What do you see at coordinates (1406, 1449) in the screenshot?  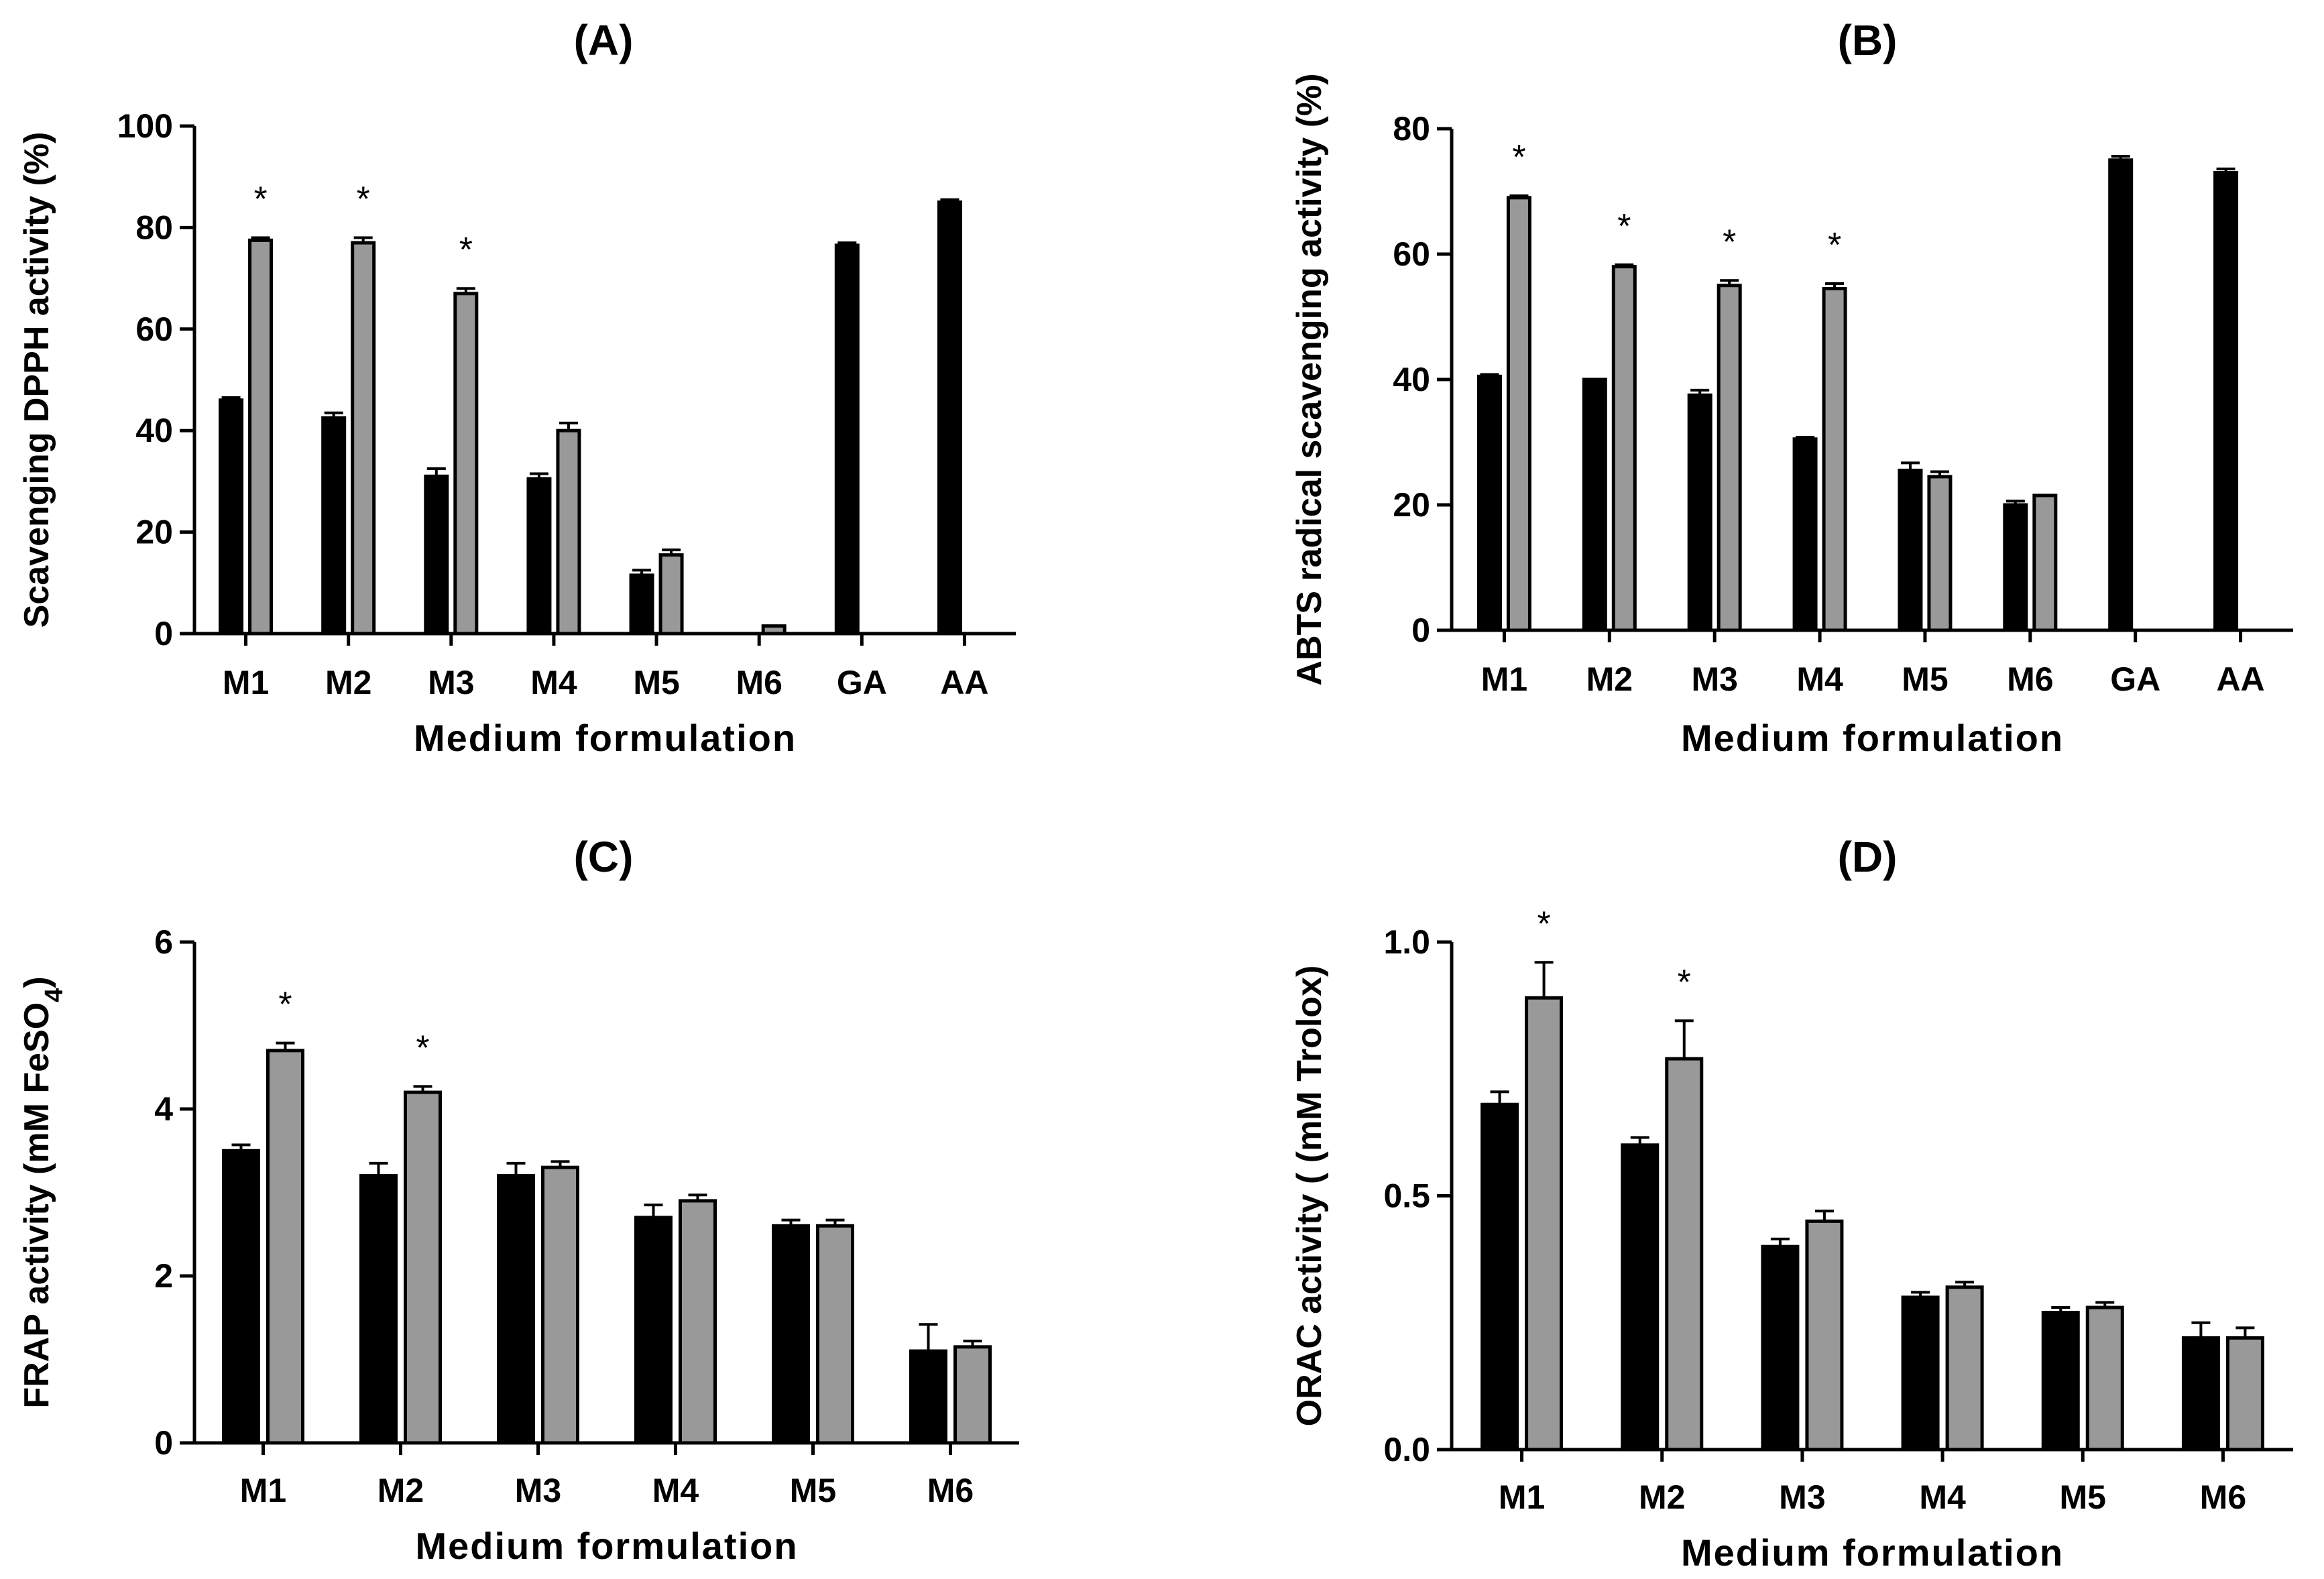 I see `y-tick-label: 0.0` at bounding box center [1406, 1449].